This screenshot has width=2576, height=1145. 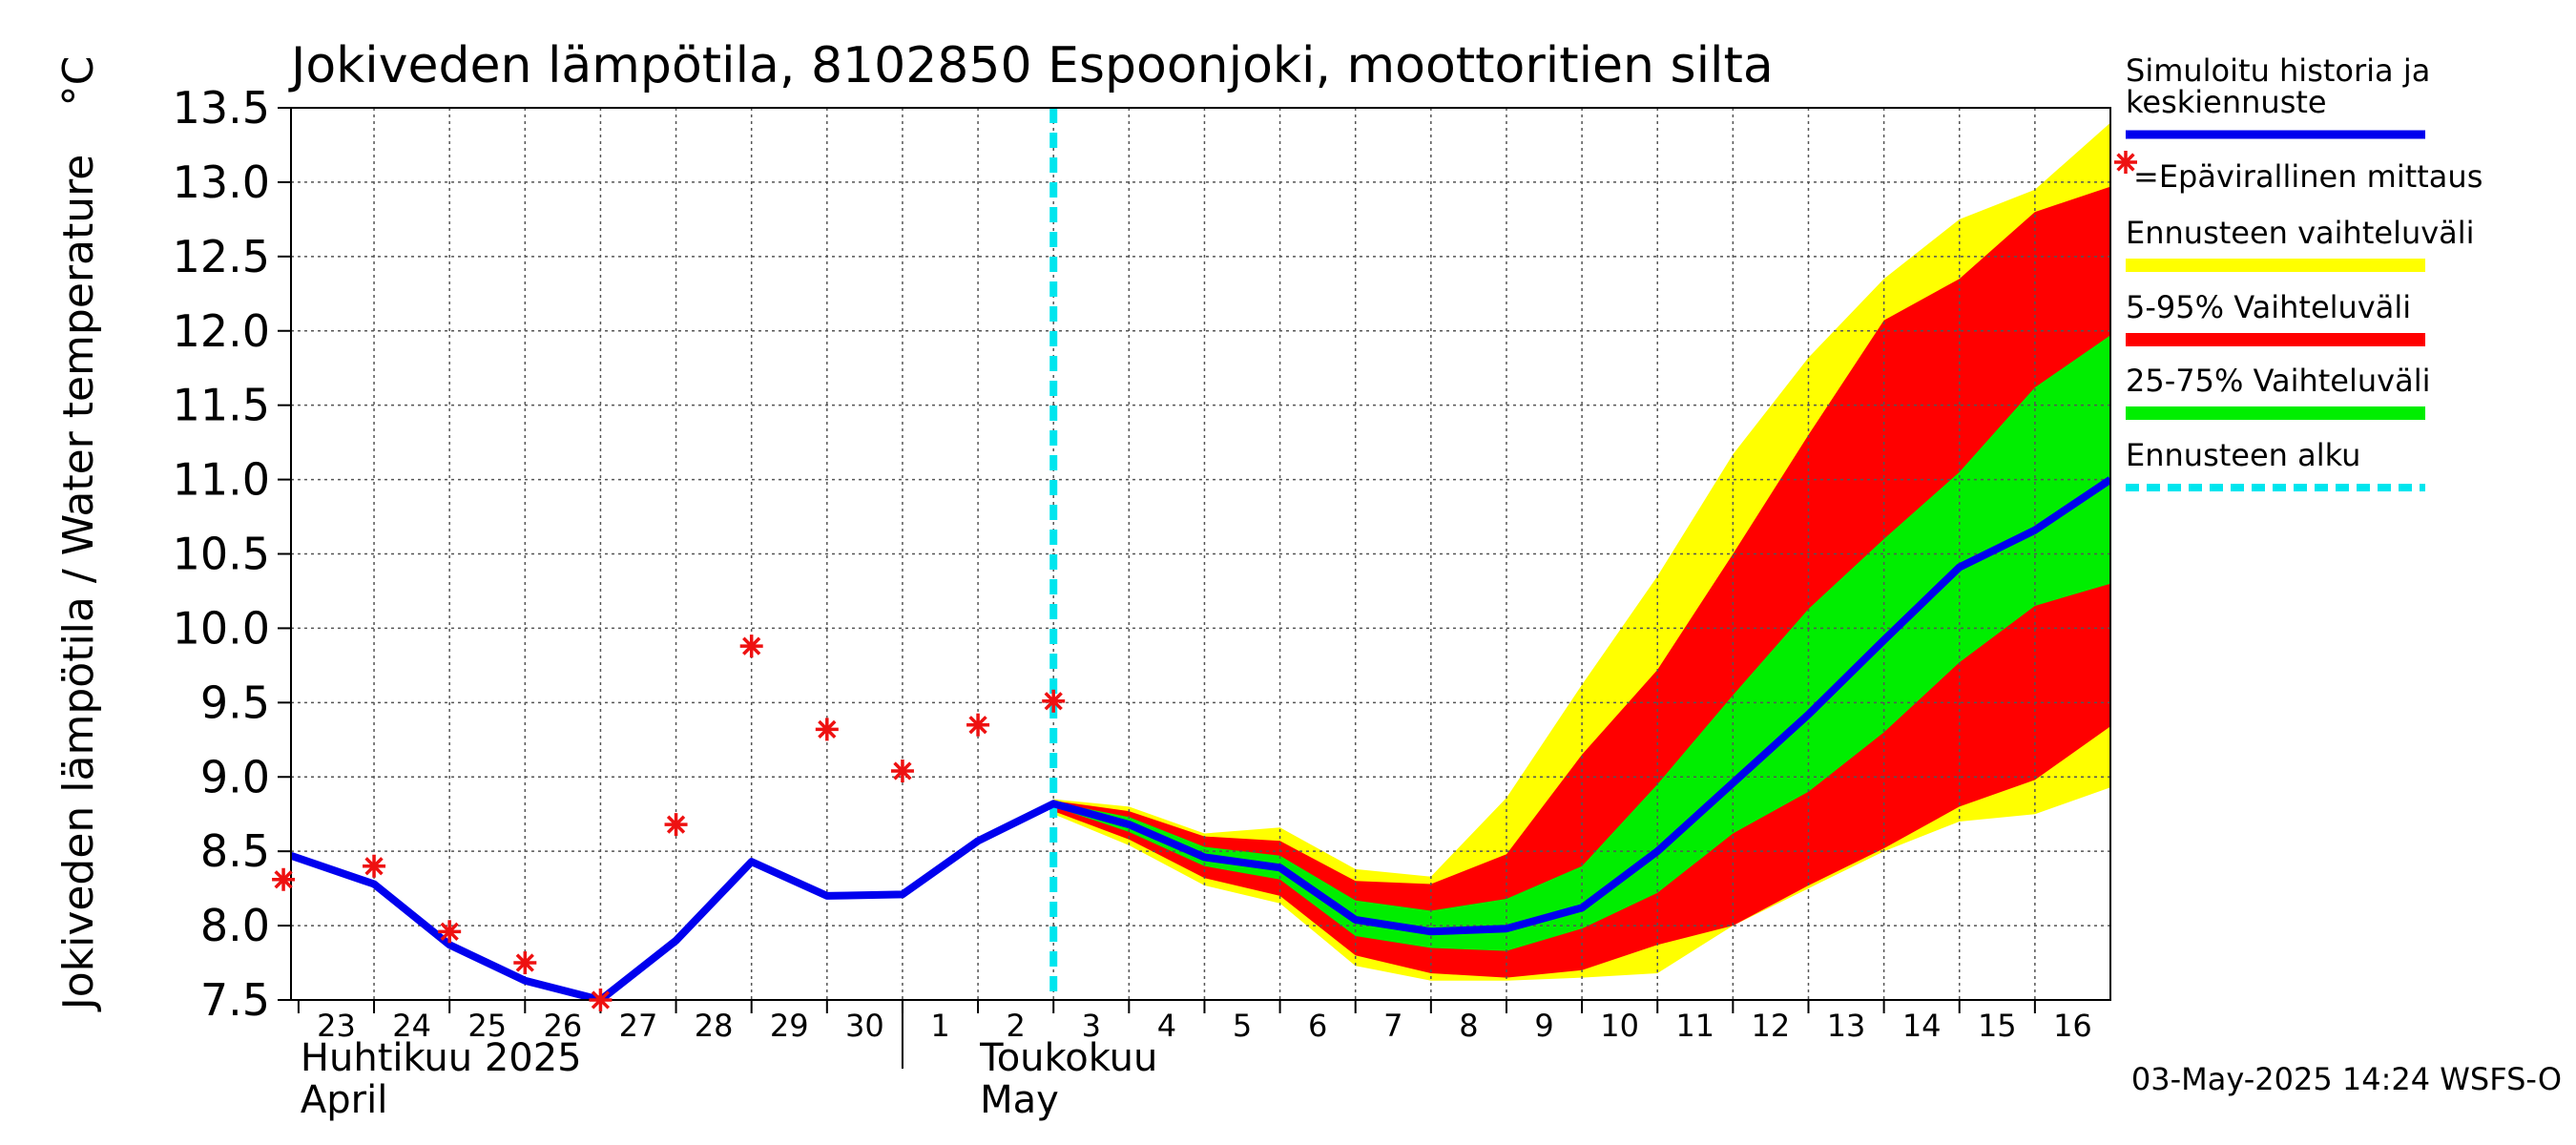 What do you see at coordinates (221, 555) in the screenshot?
I see `y-tick-label: 10.5` at bounding box center [221, 555].